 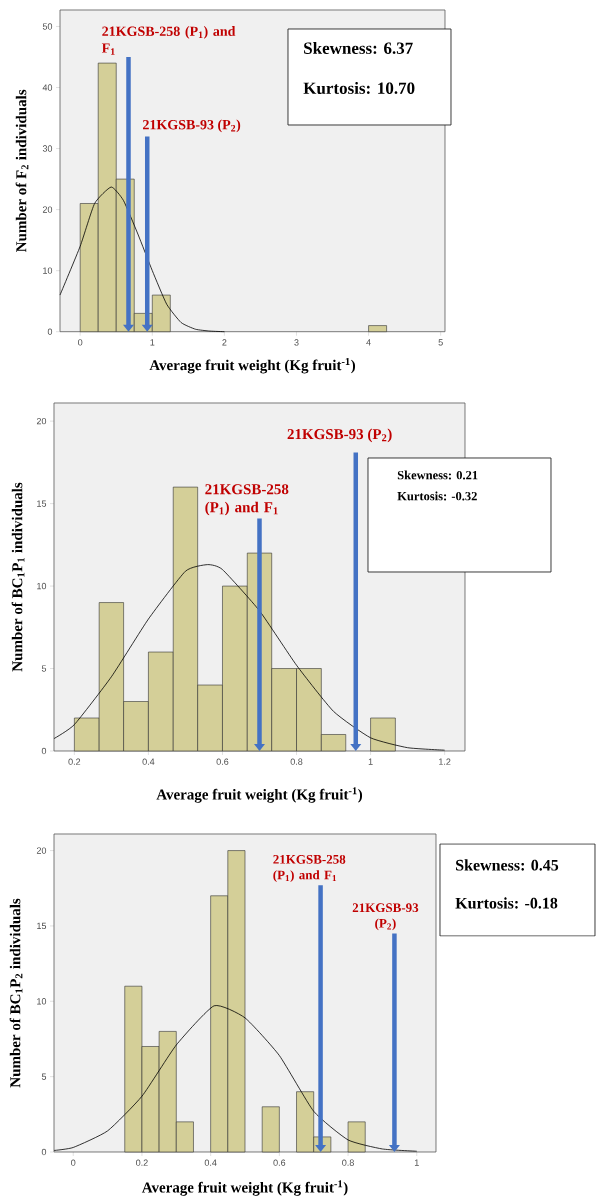 What do you see at coordinates (224, 342) in the screenshot?
I see `x-tick-label: 2` at bounding box center [224, 342].